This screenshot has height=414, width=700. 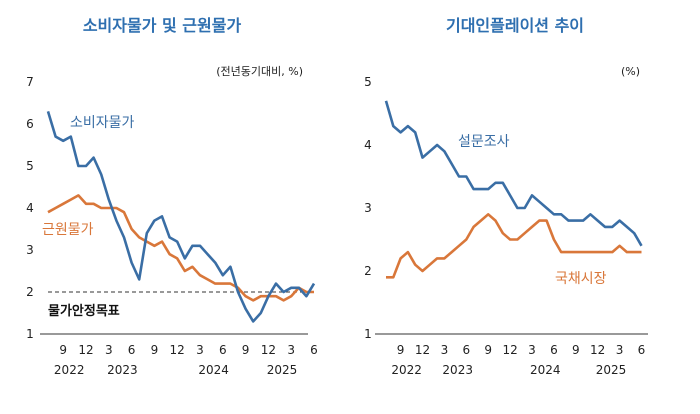 What do you see at coordinates (514, 246) in the screenshot?
I see `series-line-bond-market` at bounding box center [514, 246].